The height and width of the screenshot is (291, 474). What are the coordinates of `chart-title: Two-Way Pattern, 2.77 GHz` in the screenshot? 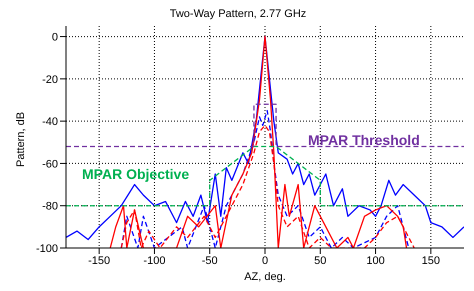 It's located at (238, 15).